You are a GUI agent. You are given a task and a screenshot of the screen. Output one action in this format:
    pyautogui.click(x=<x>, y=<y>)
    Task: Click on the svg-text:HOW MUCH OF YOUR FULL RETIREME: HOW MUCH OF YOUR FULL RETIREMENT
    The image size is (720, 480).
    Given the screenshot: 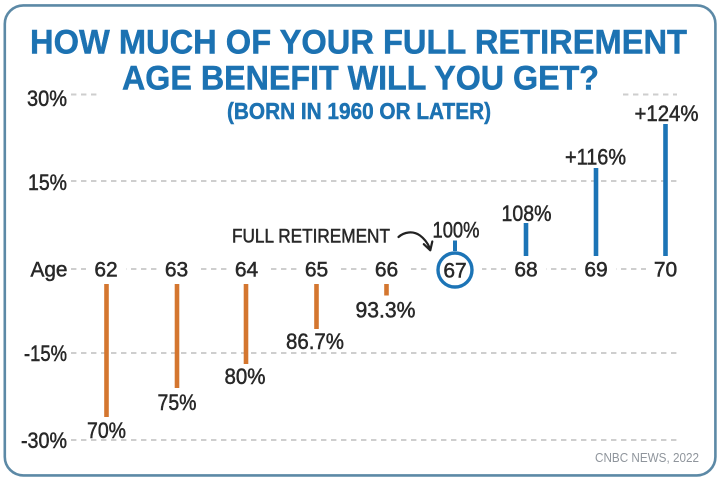 What is the action you would take?
    pyautogui.click(x=358, y=42)
    